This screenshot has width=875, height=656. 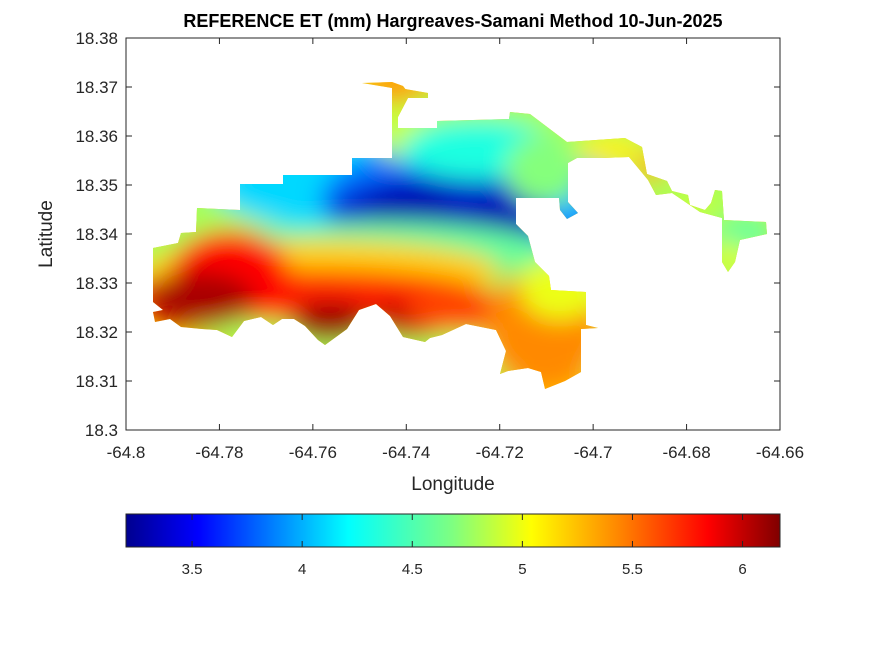 What do you see at coordinates (192, 569) in the screenshot?
I see `colorbar-tick-label: 3.5` at bounding box center [192, 569].